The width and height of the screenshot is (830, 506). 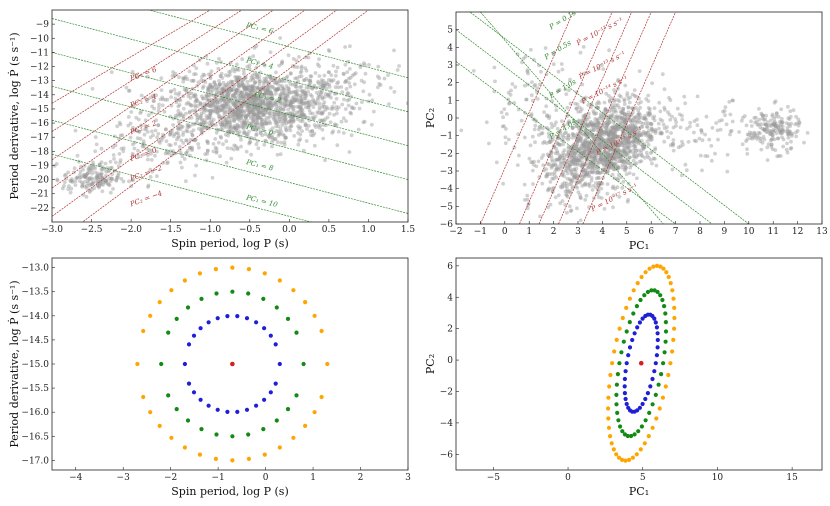 What do you see at coordinates (601, 65) in the screenshot?
I see `red-line-label: Ṗ = 10⁻¹³ s s⁻¹` at bounding box center [601, 65].